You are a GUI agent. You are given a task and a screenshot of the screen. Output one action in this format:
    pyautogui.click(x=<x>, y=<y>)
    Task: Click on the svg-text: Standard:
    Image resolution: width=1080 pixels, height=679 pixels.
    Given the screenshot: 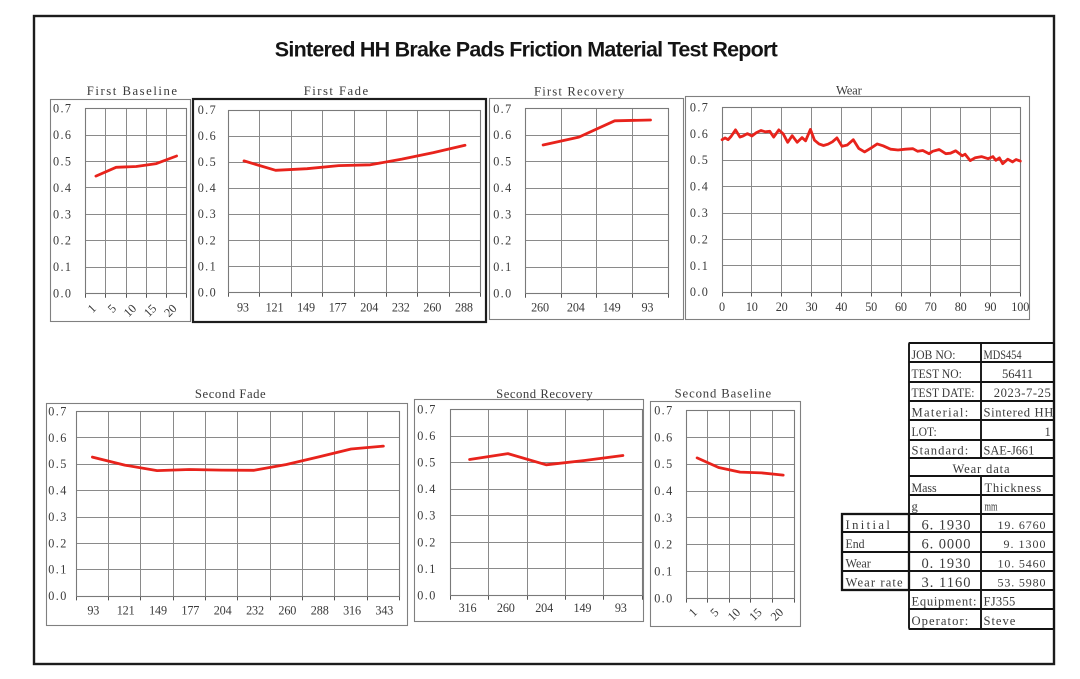 What is the action you would take?
    pyautogui.click(x=940, y=451)
    